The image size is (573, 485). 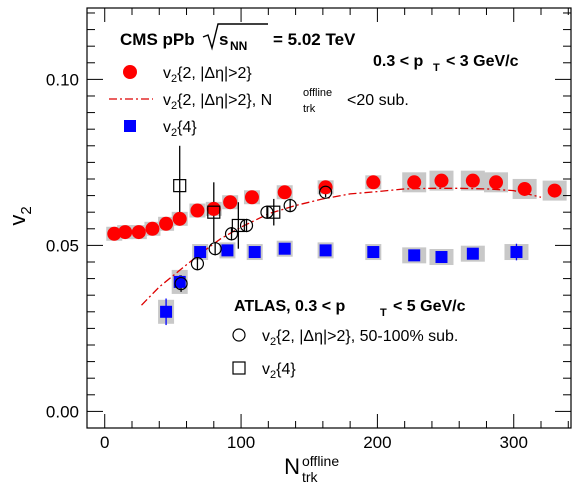 I want to click on atlas-label: ATLAS, 0.3 < p T < 5 GeV/c, so click(x=350, y=308).